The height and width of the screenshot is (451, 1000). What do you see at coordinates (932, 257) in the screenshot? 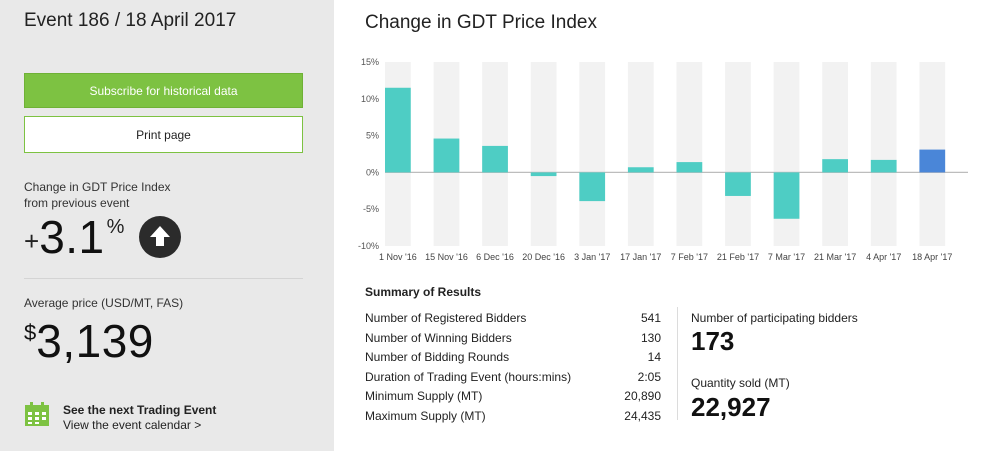
I see `x-tick-label: 18 Apr '17` at bounding box center [932, 257].